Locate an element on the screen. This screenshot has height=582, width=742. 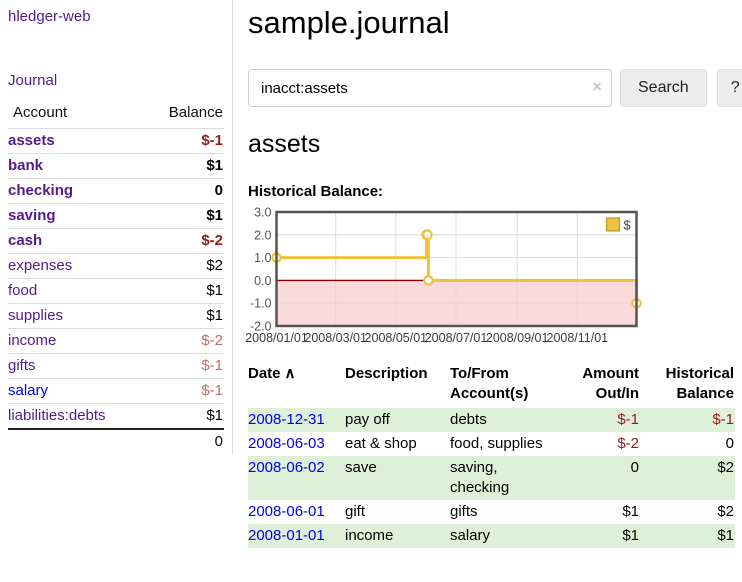
y-axis-tick-label: -1.0 is located at coordinates (261, 304).